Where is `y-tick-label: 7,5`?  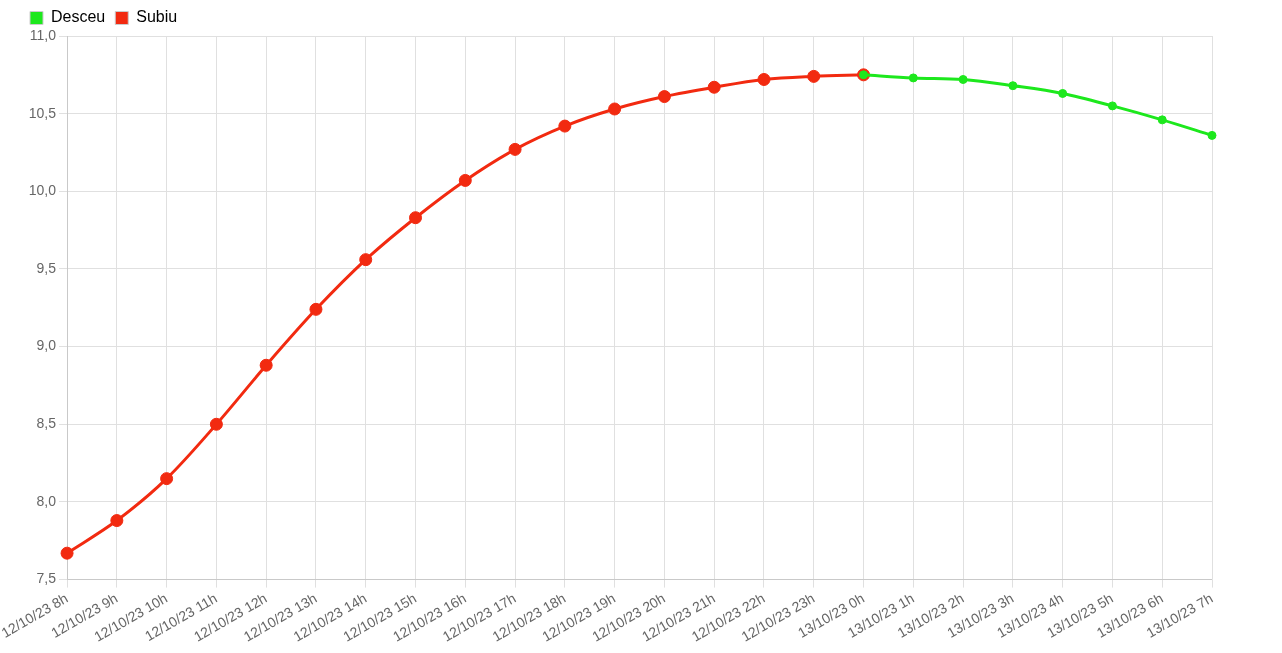
y-tick-label: 7,5 is located at coordinates (46, 578).